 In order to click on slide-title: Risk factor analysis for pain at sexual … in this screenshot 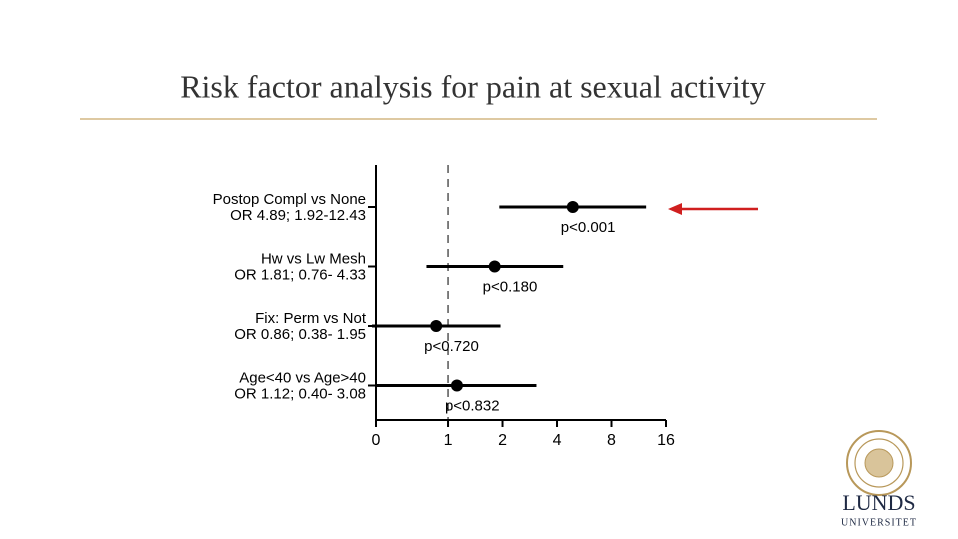, I will do `click(473, 86)`.